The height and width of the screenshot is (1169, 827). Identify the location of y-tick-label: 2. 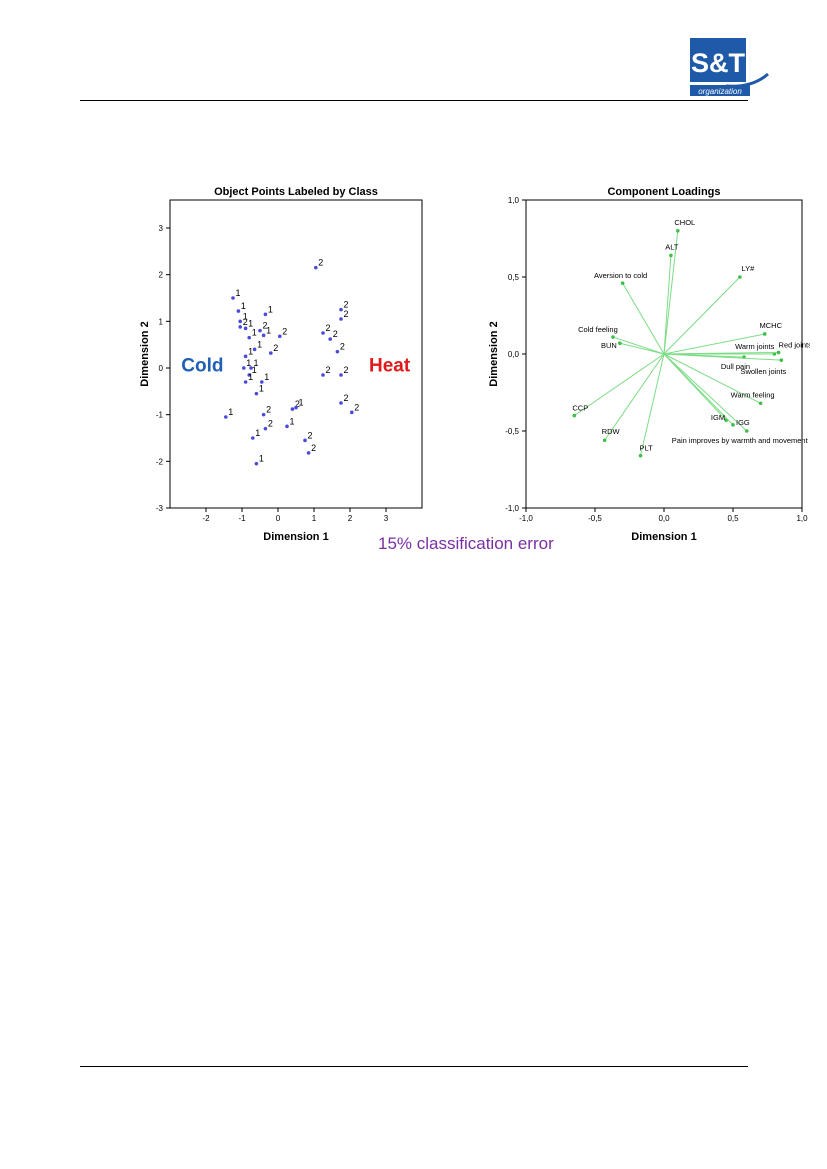
(161, 275).